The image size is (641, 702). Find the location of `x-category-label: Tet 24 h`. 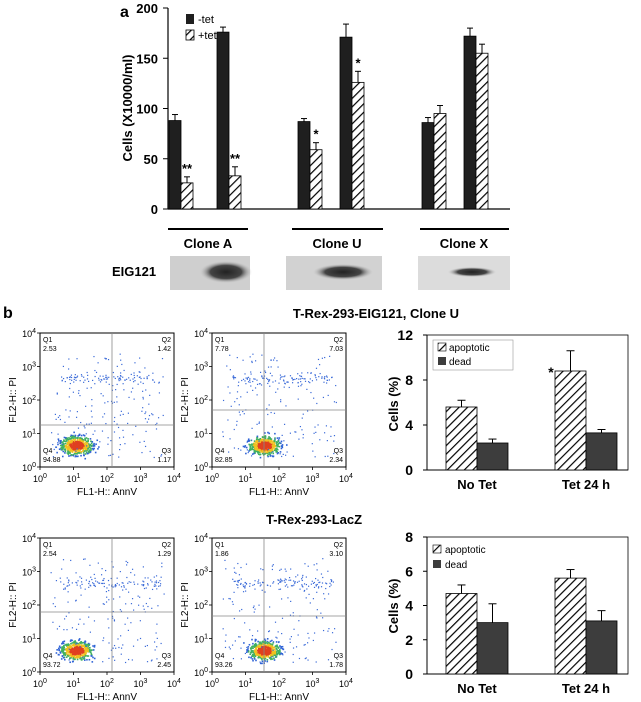

x-category-label: Tet 24 h is located at coordinates (586, 688).